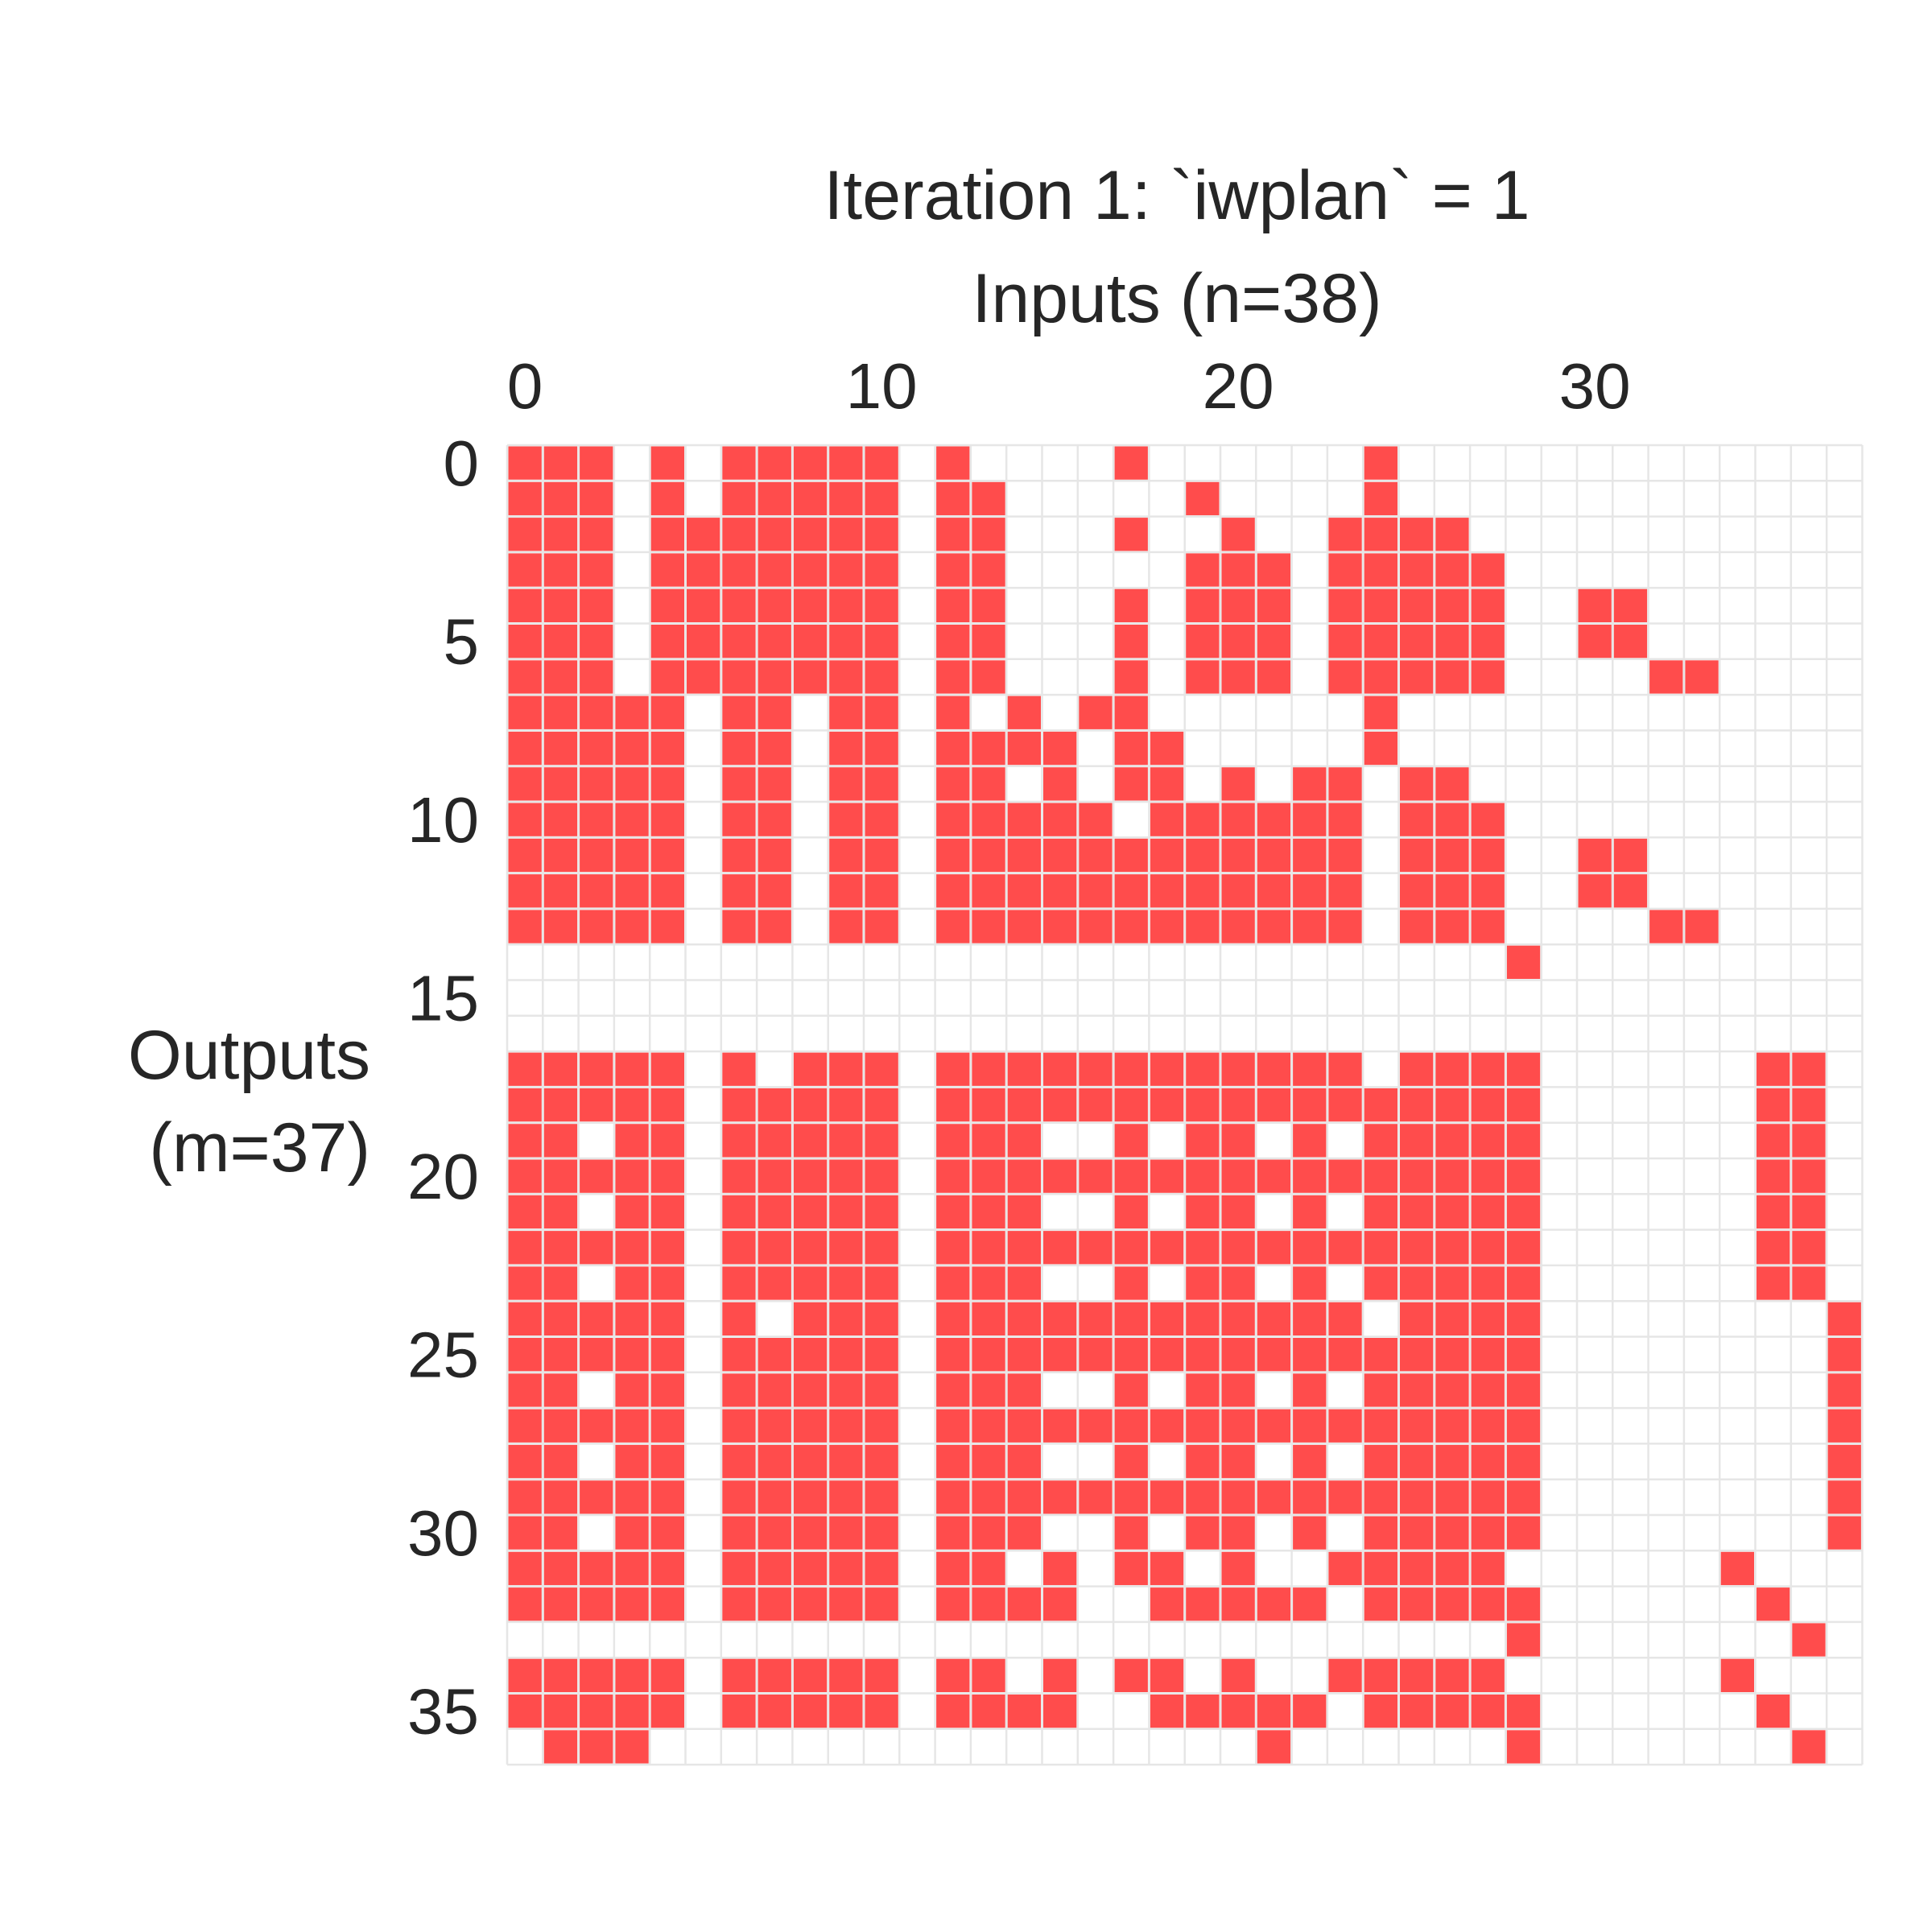 The width and height of the screenshot is (1932, 1932). I want to click on y-axis-label-line2: (m=37), so click(259, 1148).